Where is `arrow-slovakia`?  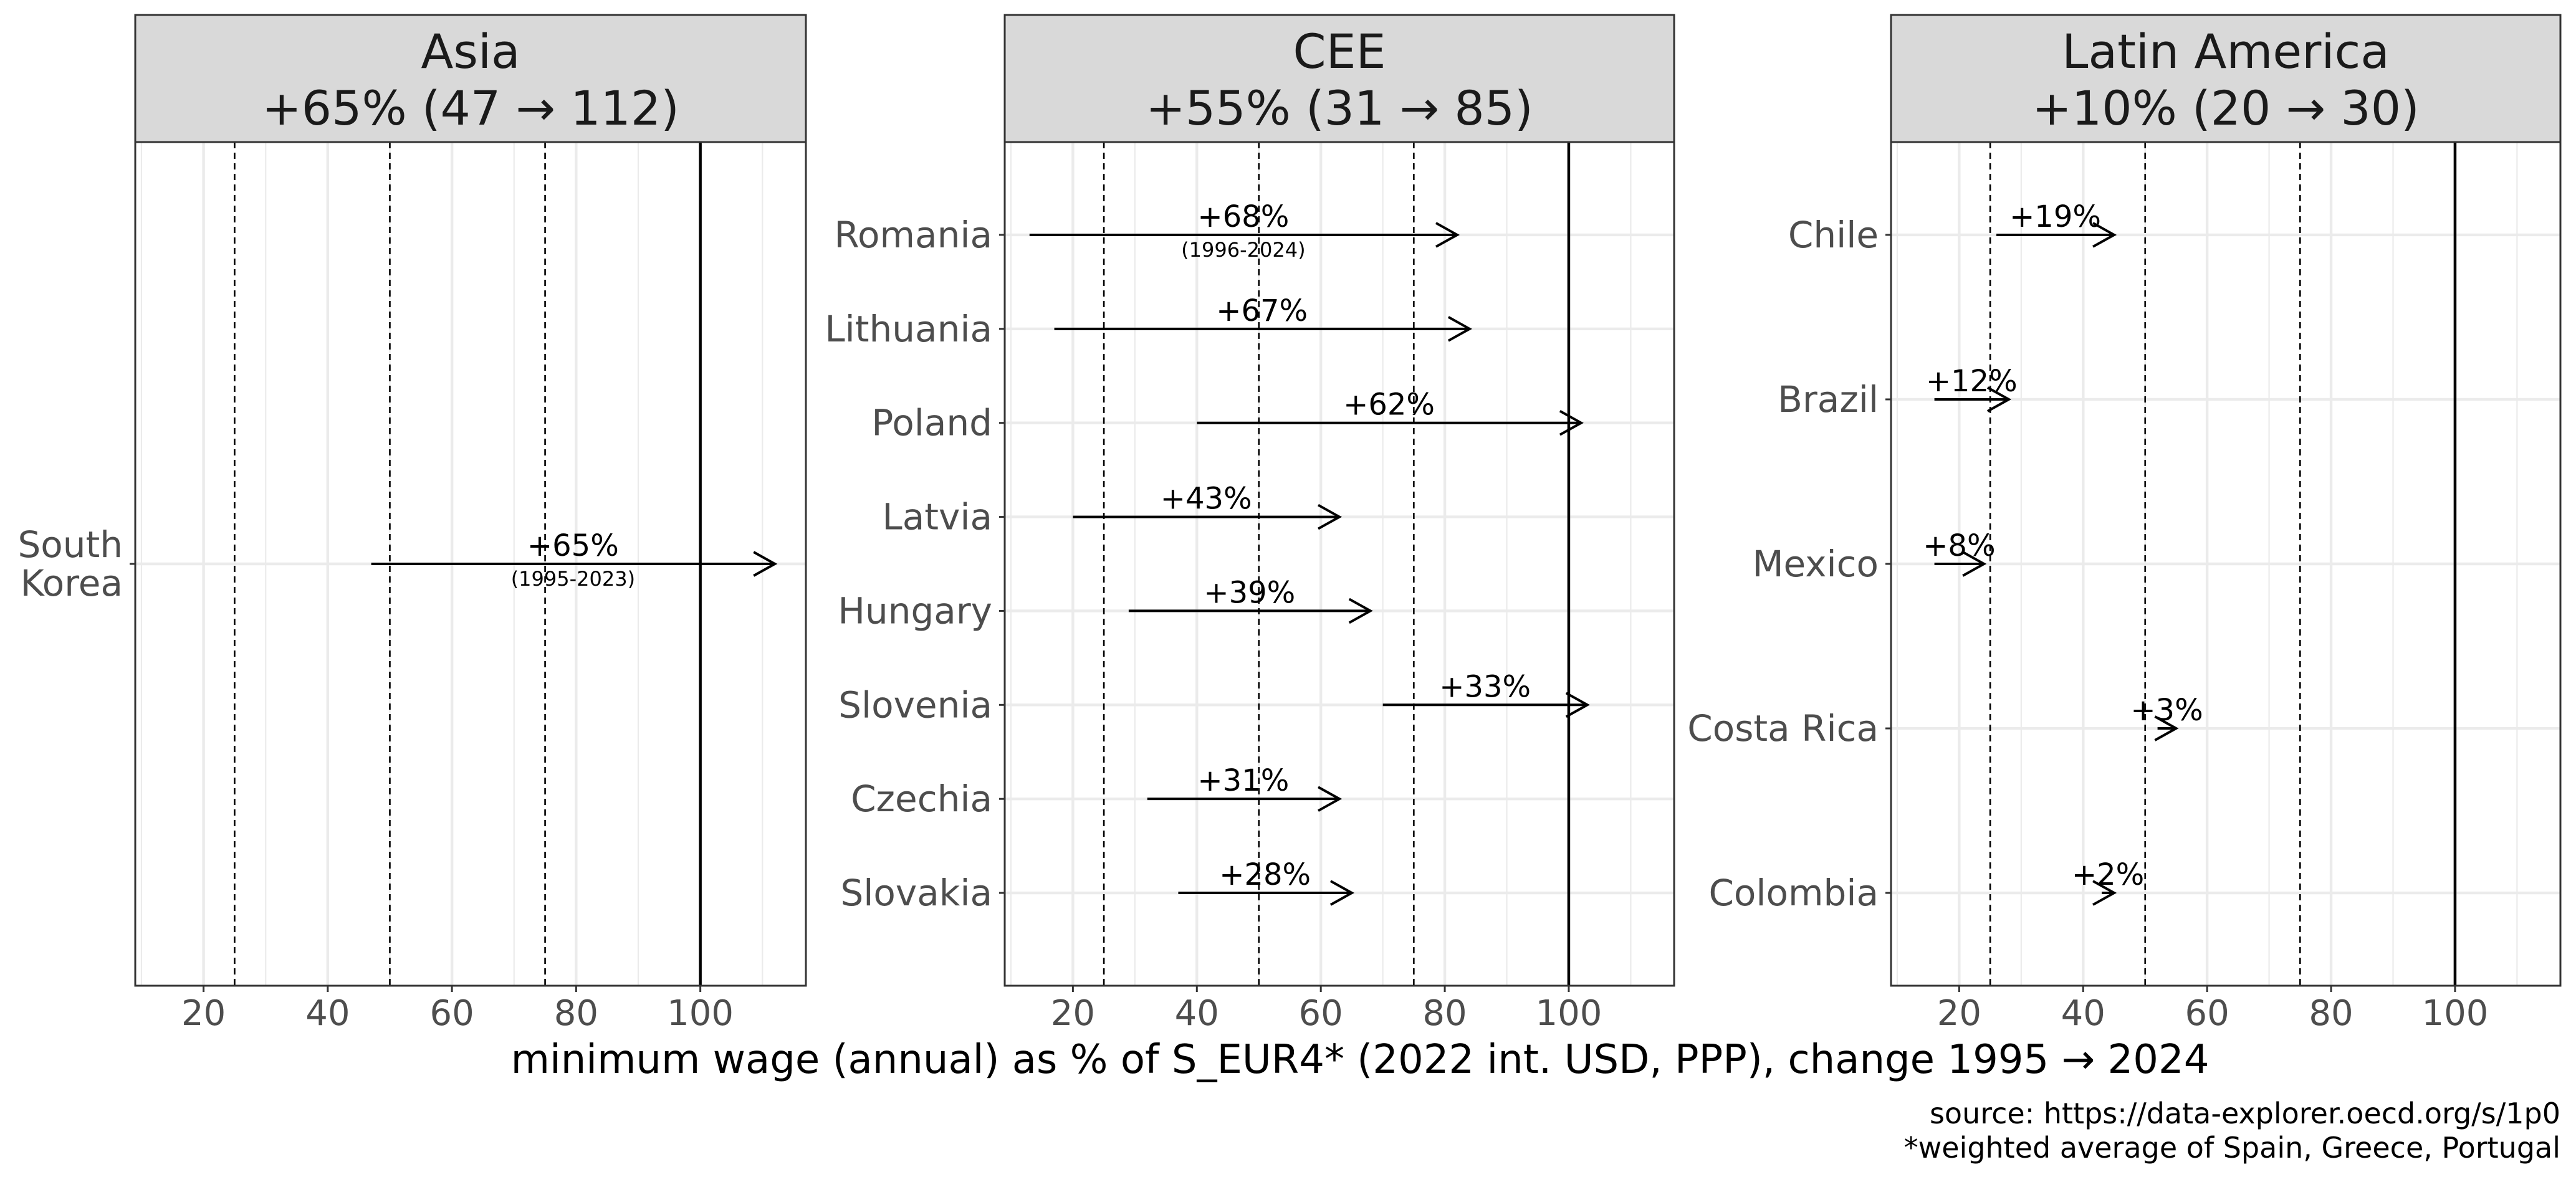
arrow-slovakia is located at coordinates (1266, 893).